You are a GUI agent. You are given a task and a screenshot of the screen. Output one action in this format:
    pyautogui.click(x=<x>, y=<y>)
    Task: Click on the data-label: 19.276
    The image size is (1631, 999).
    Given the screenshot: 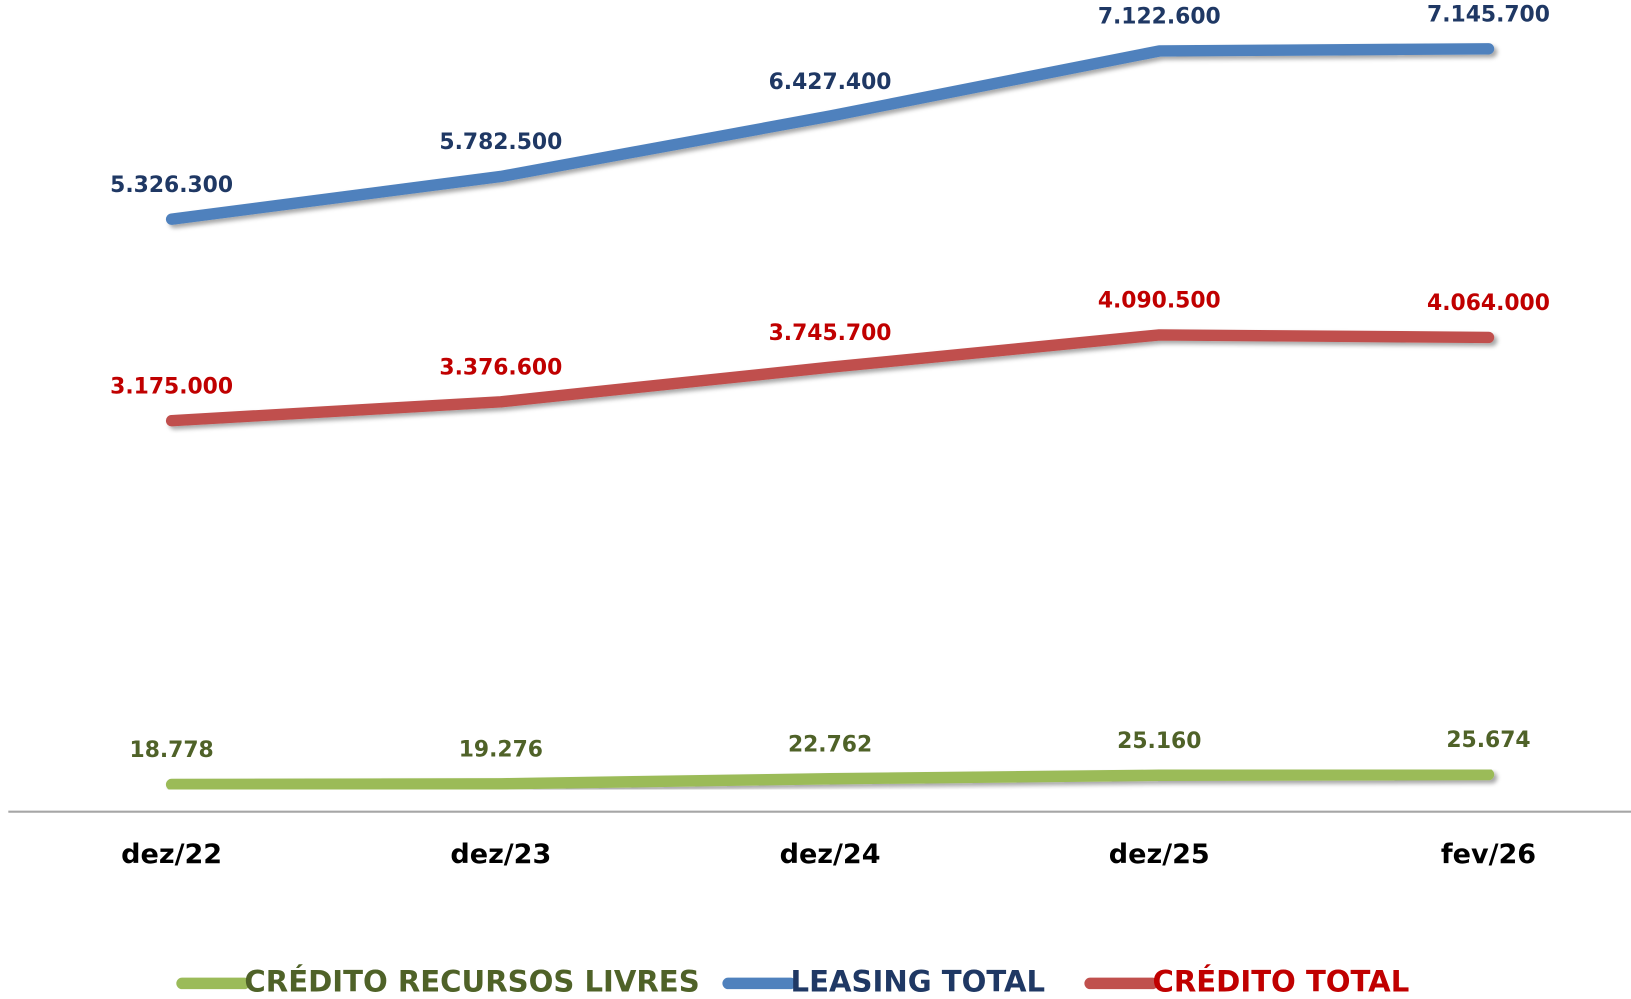 What is the action you would take?
    pyautogui.click(x=501, y=749)
    